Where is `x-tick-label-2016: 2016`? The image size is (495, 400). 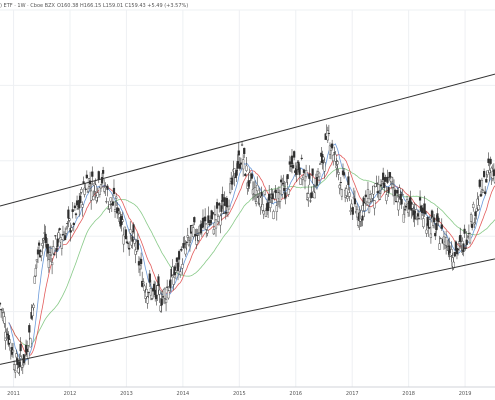
x-tick-label-2016: 2016 is located at coordinates (295, 394).